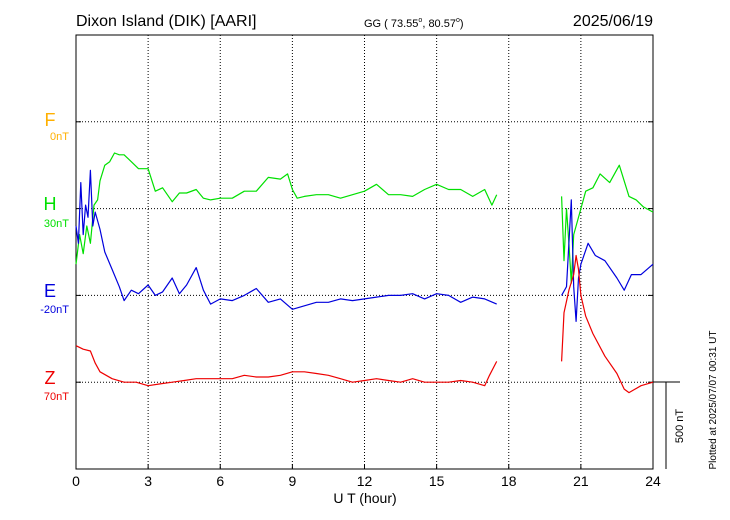 This screenshot has height=520, width=730. Describe the element at coordinates (76, 481) in the screenshot. I see `x-tick-label: 0` at that location.